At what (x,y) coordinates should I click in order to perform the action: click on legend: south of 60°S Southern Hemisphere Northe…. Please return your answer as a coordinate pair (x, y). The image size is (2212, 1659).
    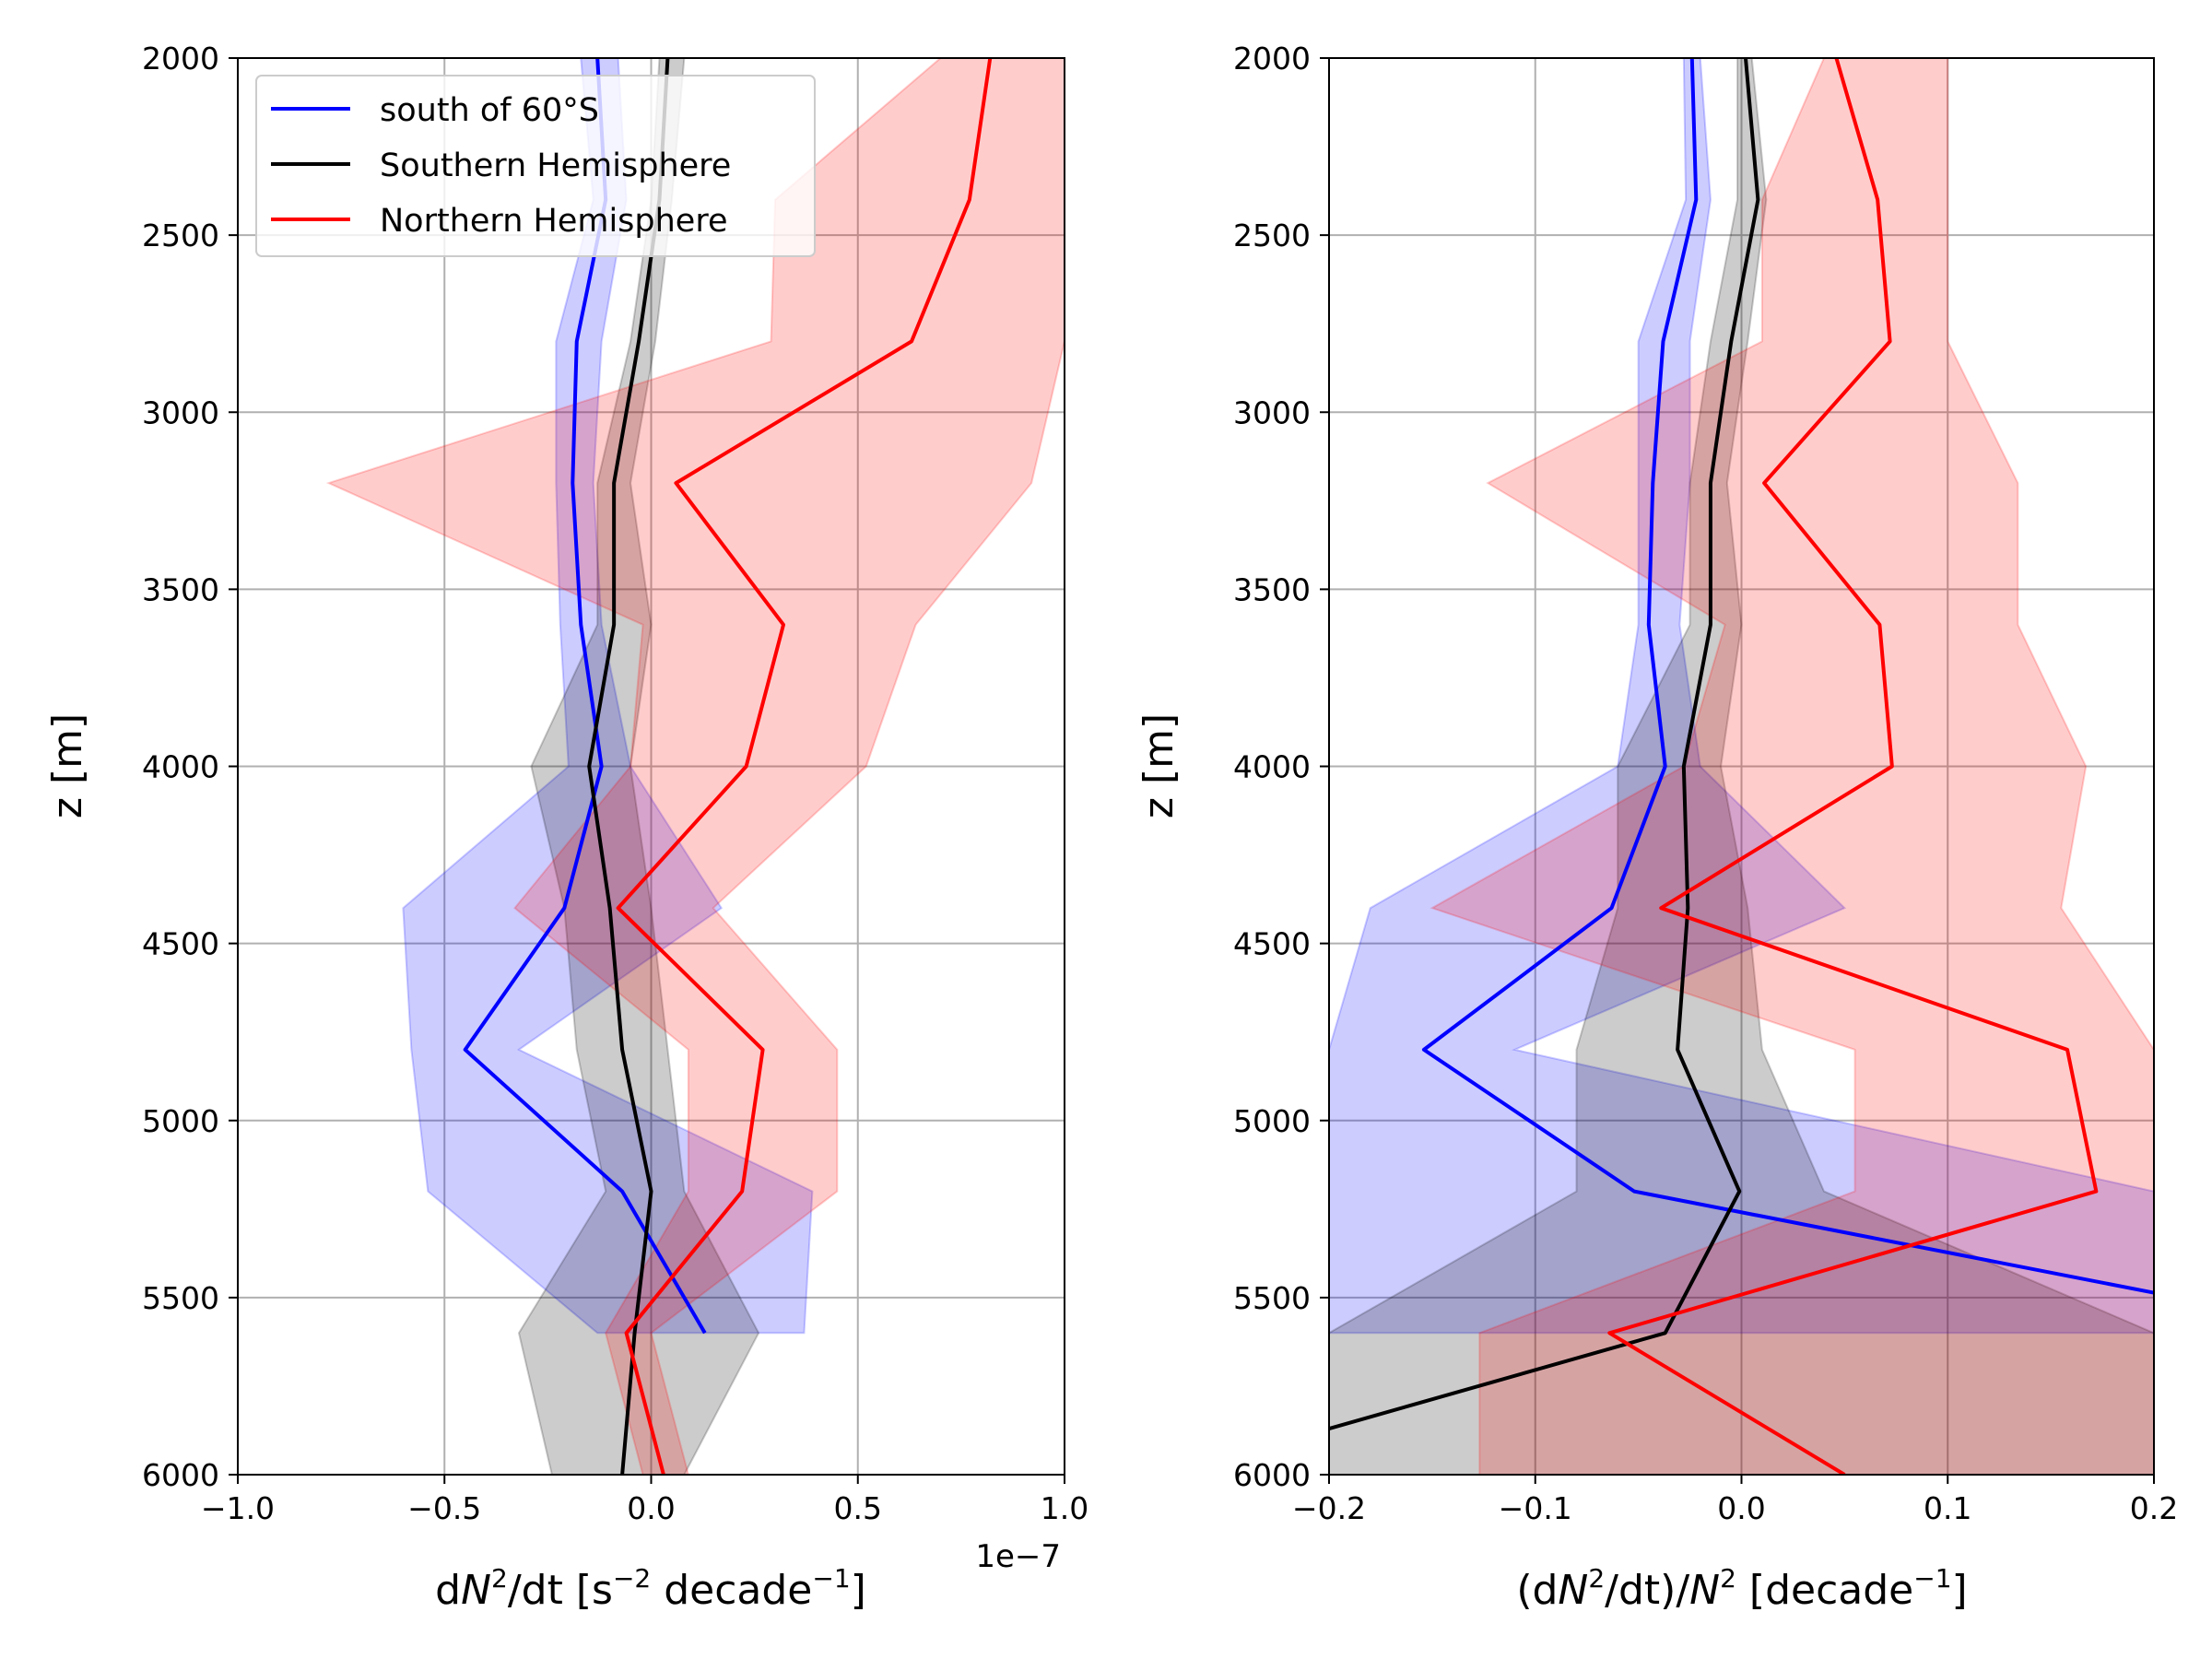
    Looking at the image, I should click on (535, 166).